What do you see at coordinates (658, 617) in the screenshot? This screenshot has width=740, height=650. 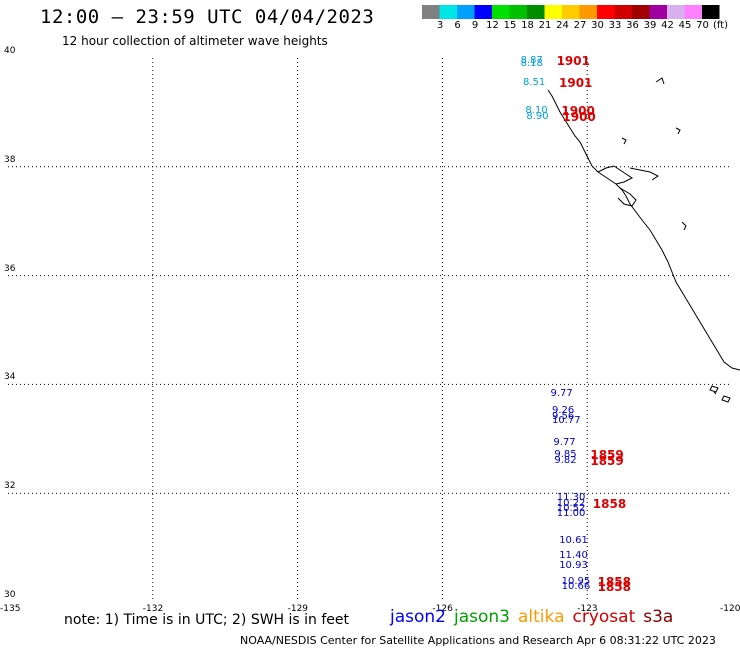 I see `mission-s3a: s3a` at bounding box center [658, 617].